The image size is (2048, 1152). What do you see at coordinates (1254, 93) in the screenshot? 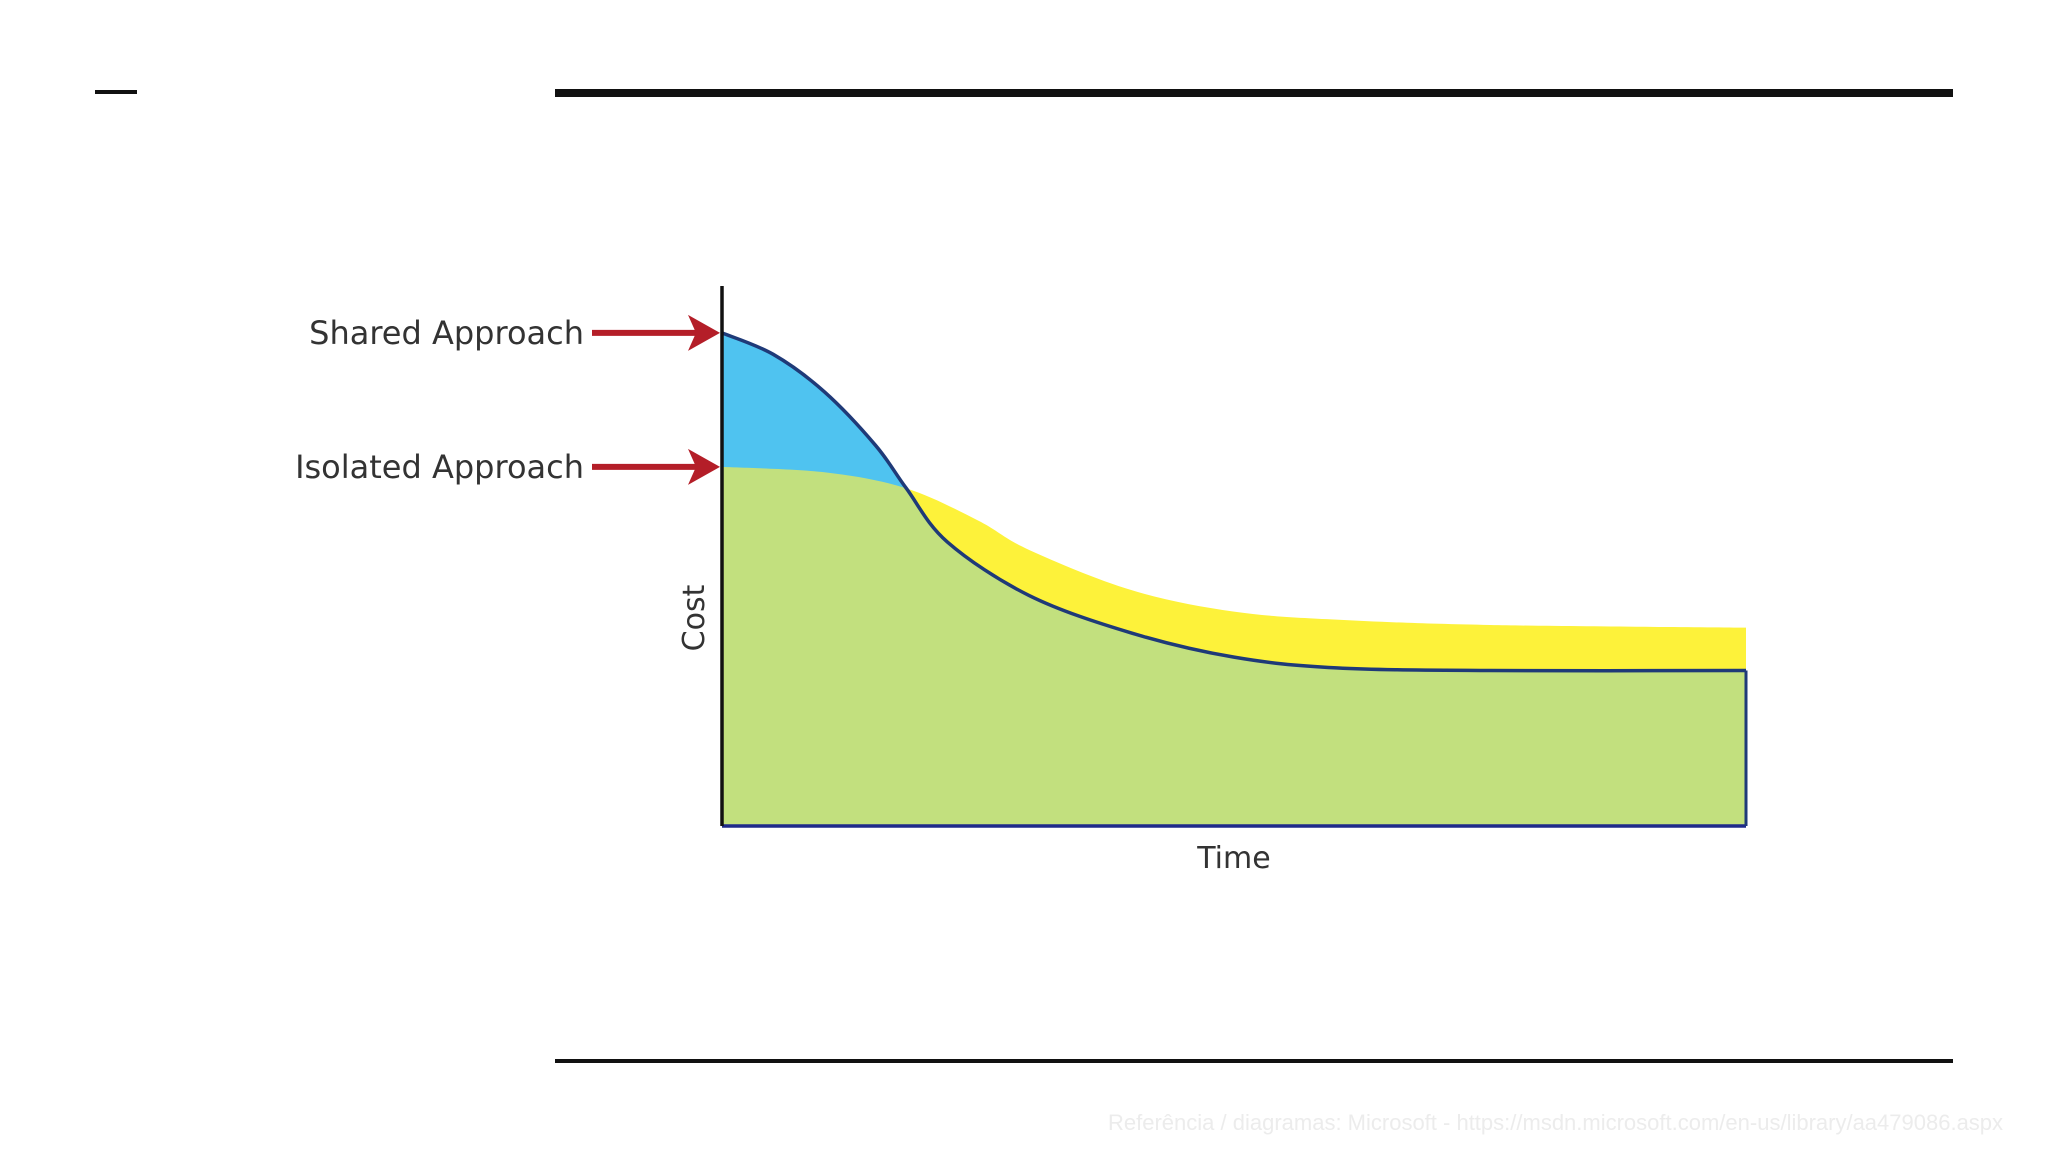
I see `top-rule` at bounding box center [1254, 93].